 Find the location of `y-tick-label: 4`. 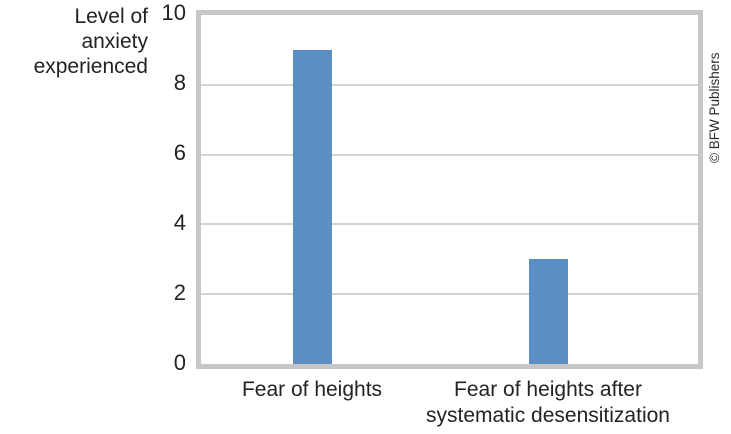

y-tick-label: 4 is located at coordinates (179, 222).